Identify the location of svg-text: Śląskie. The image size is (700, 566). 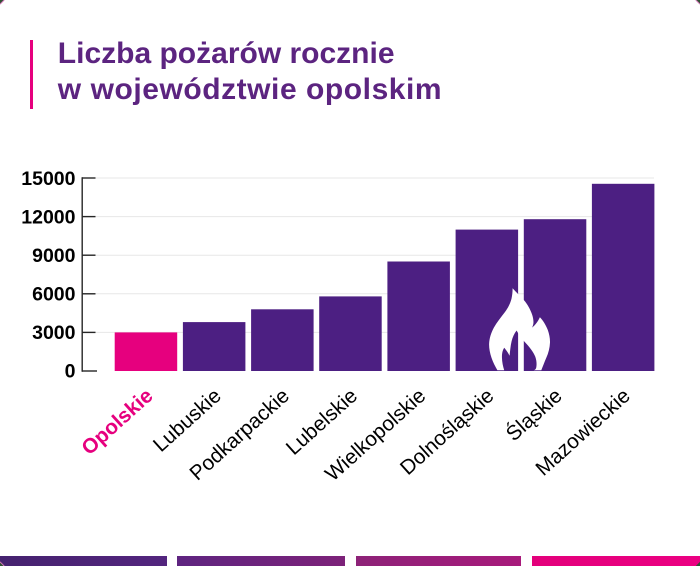
(534, 414).